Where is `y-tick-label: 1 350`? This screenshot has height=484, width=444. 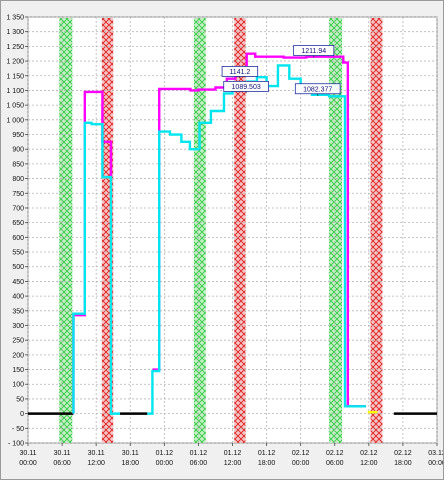 y-tick-label: 1 350 is located at coordinates (15, 18).